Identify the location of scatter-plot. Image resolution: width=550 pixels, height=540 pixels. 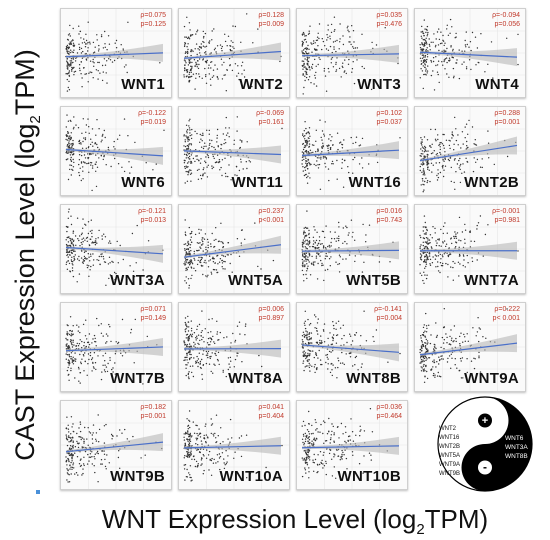
(234, 249).